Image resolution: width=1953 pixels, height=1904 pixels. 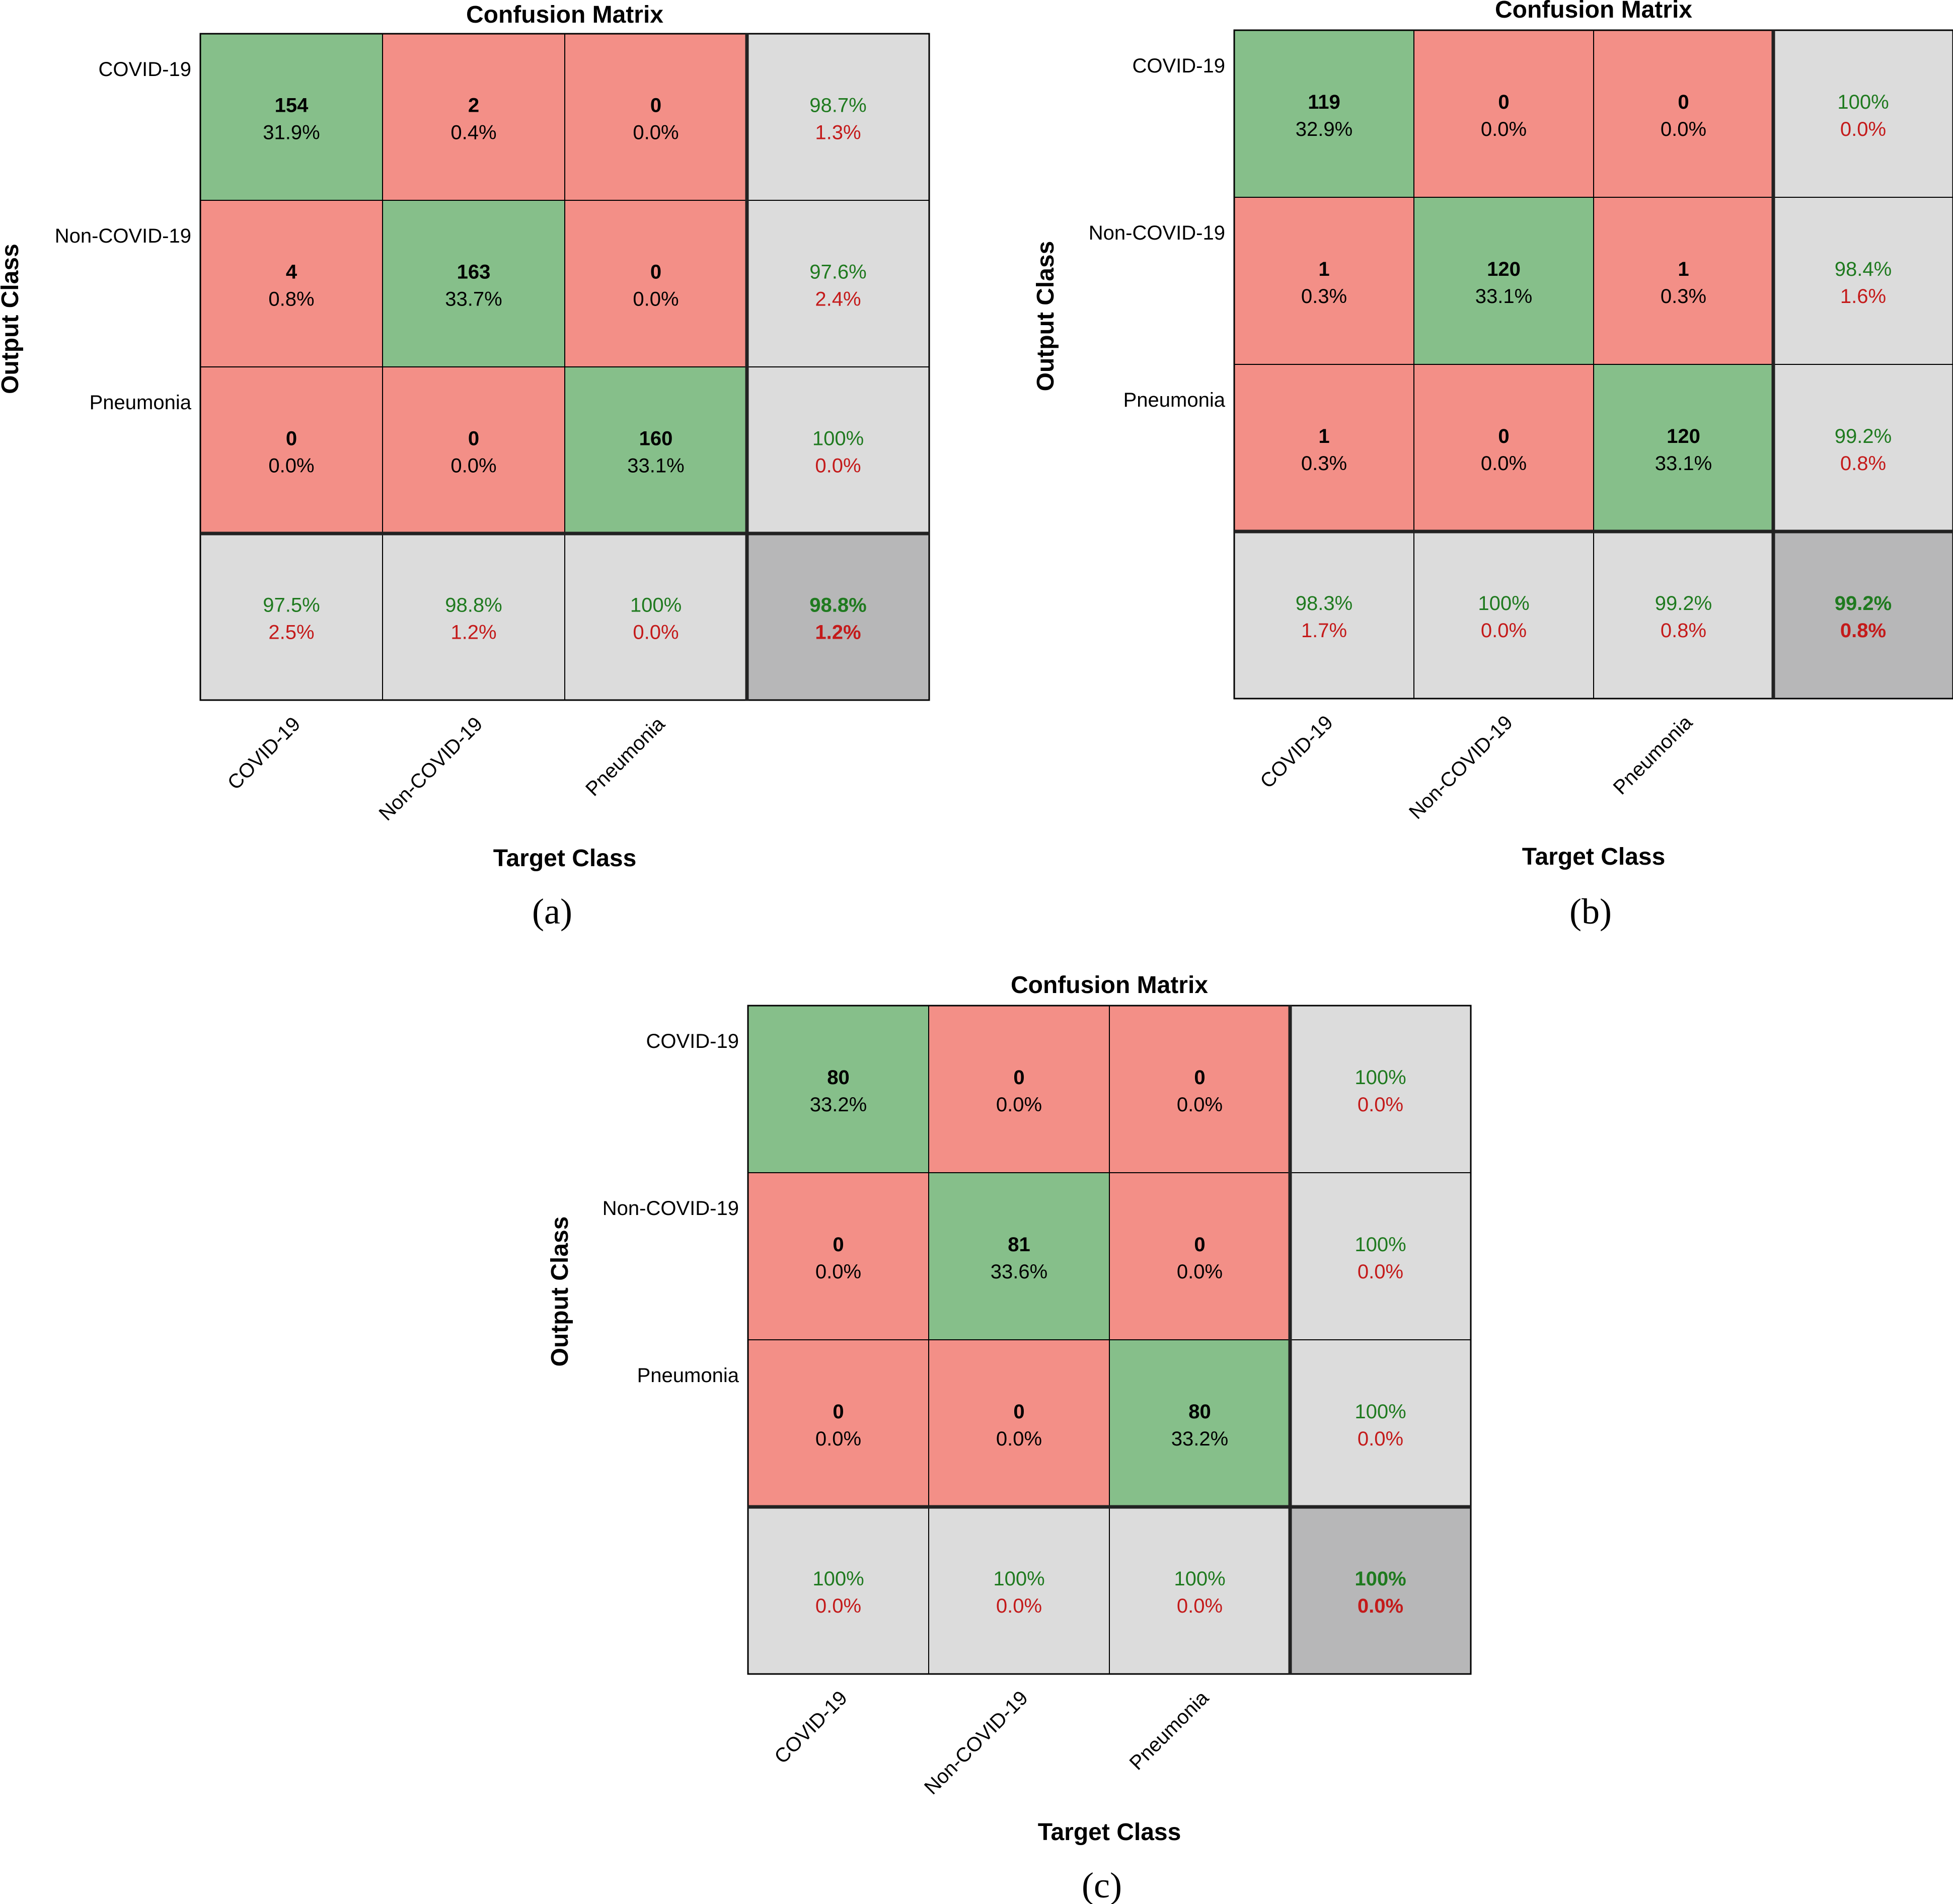 What do you see at coordinates (811, 1727) in the screenshot?
I see `target-class-tick-label: COVID-19` at bounding box center [811, 1727].